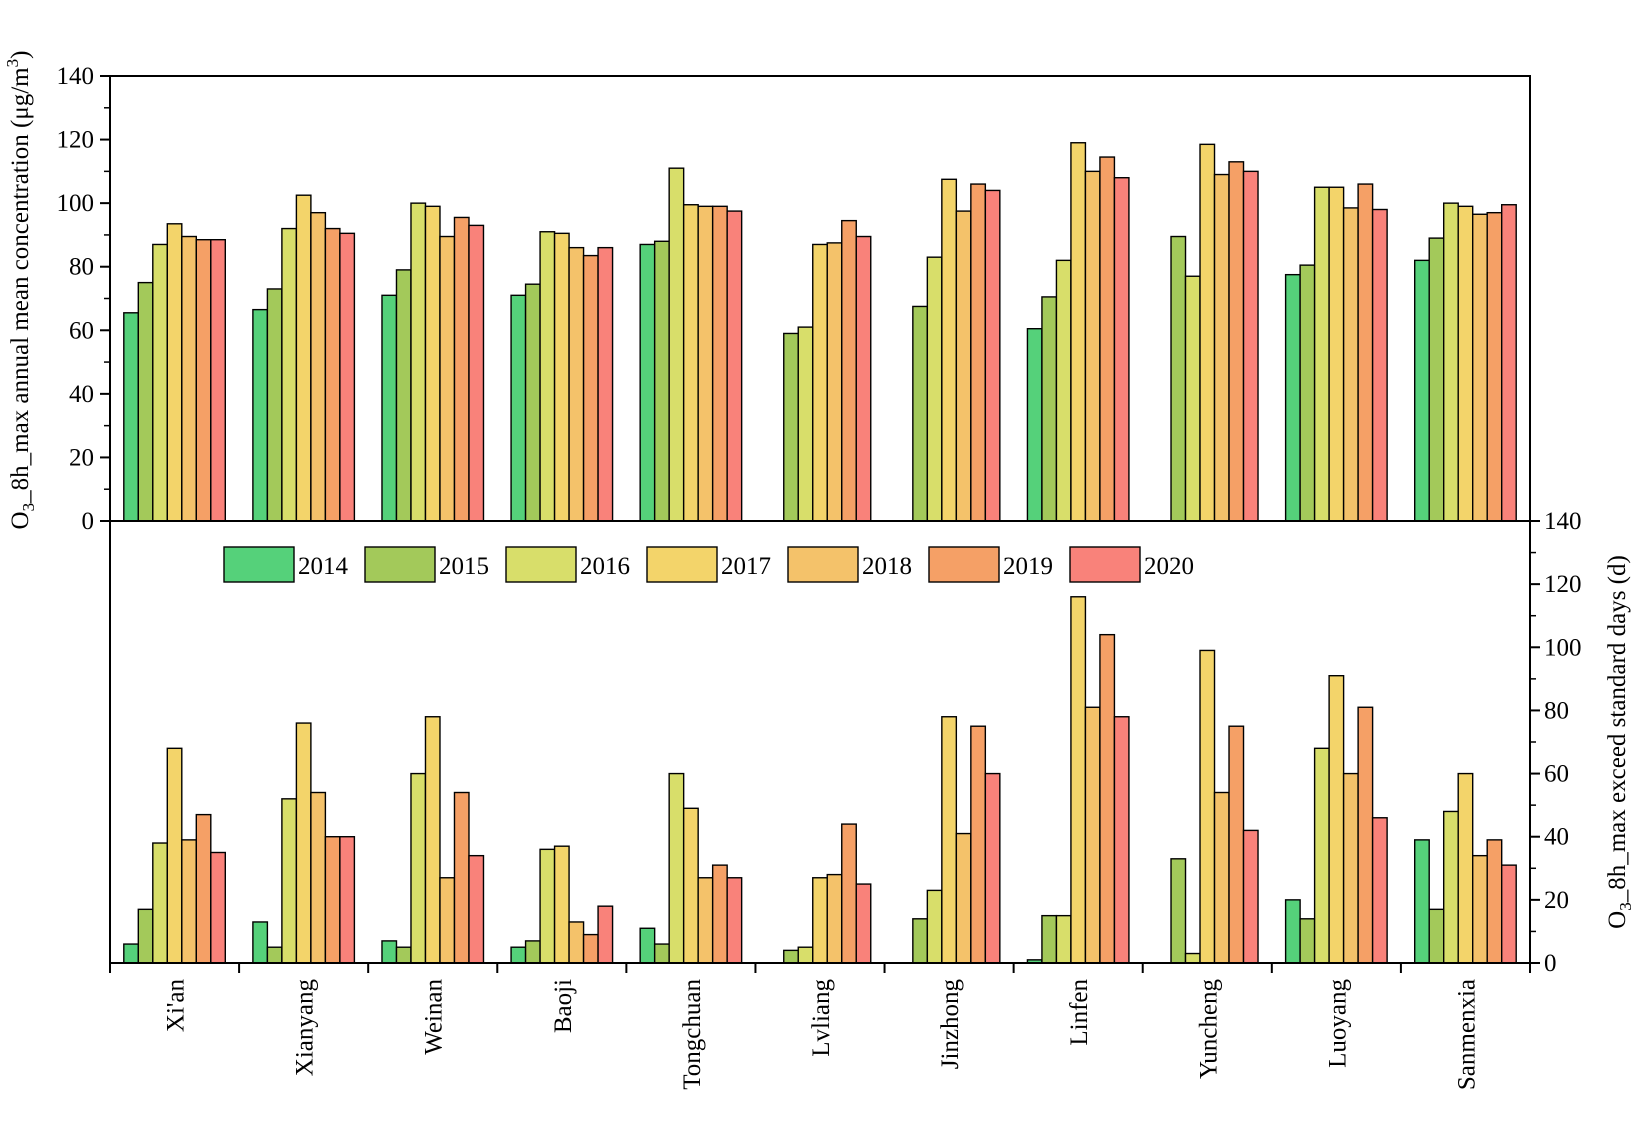  What do you see at coordinates (682, 564) in the screenshot?
I see `legend-swatch-2017` at bounding box center [682, 564].